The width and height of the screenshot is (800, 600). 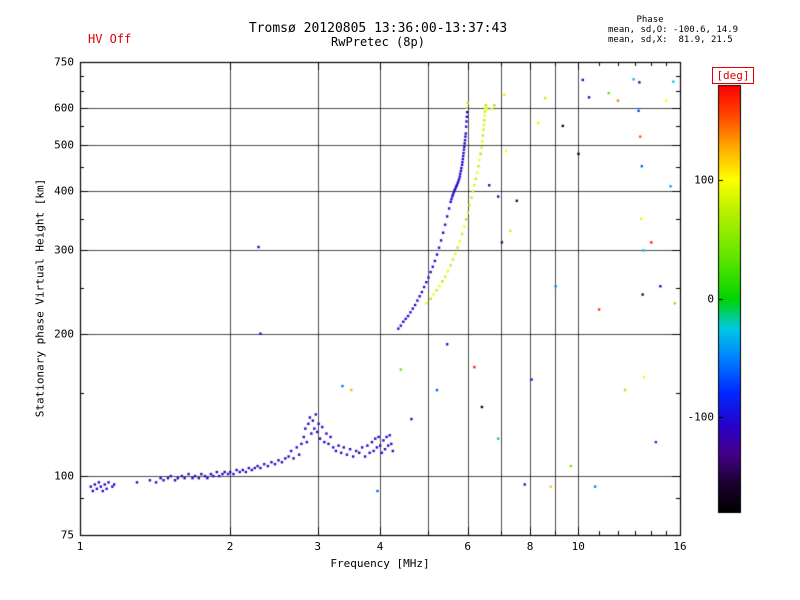 I want to click on hv-status-text: HV Off, so click(x=110, y=39).